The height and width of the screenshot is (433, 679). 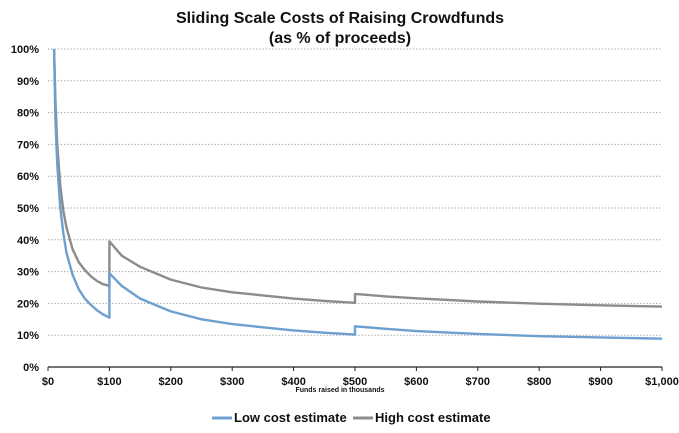 What do you see at coordinates (232, 382) in the screenshot?
I see `x-tick-label: $300` at bounding box center [232, 382].